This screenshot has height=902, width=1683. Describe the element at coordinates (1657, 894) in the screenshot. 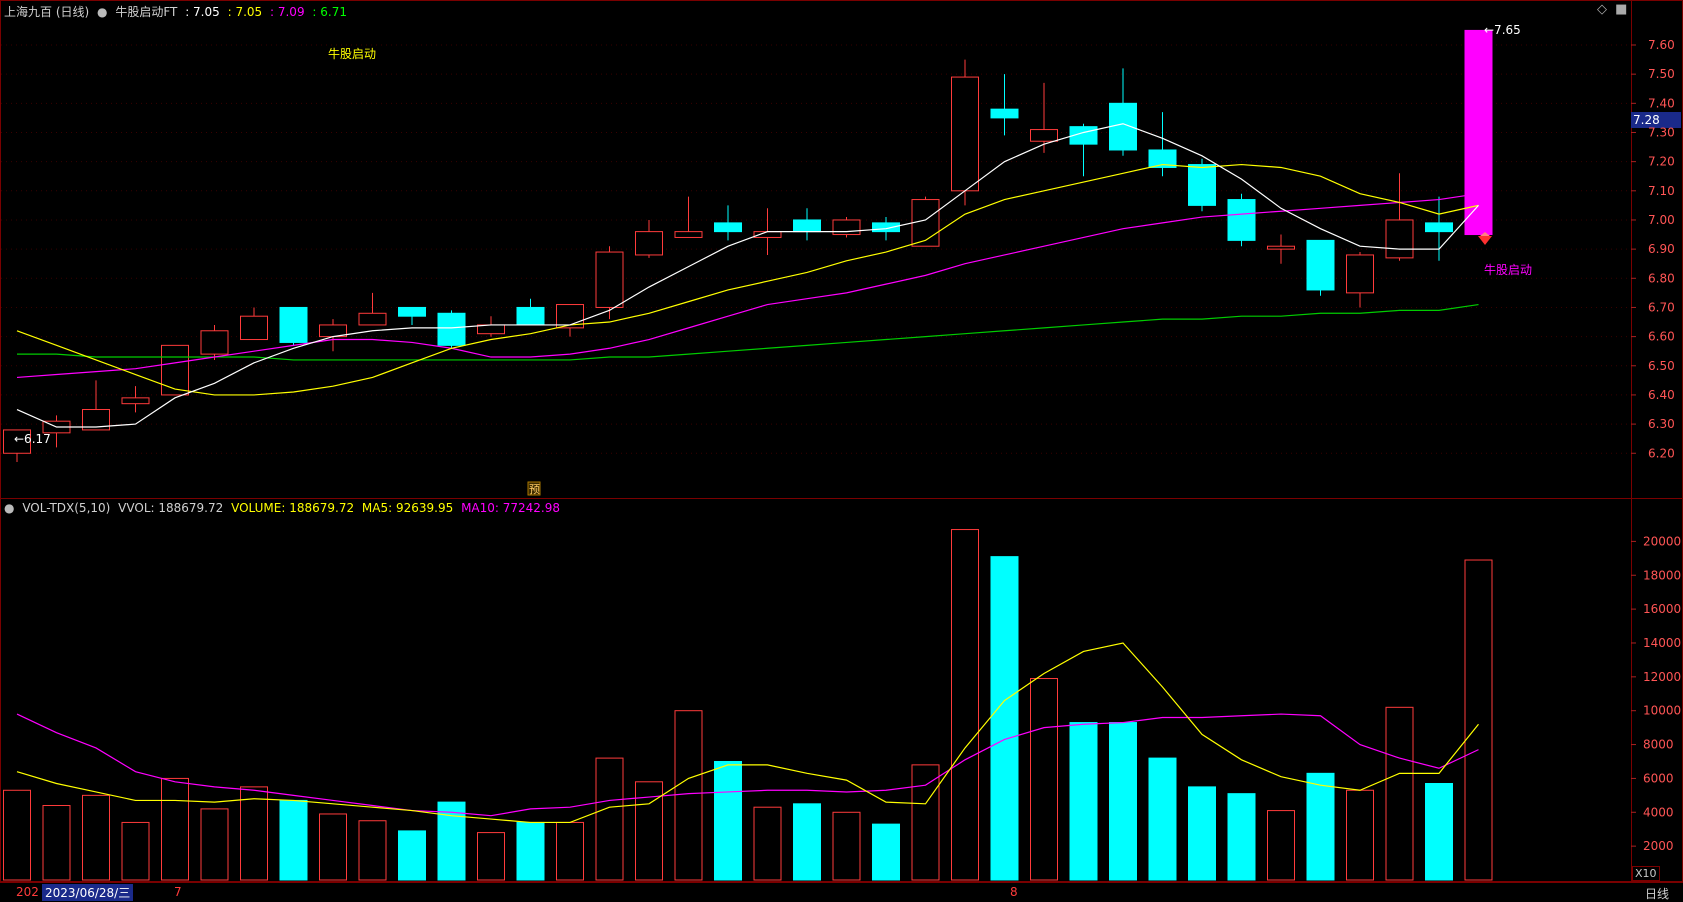

I see `period-label: 日线` at that location.